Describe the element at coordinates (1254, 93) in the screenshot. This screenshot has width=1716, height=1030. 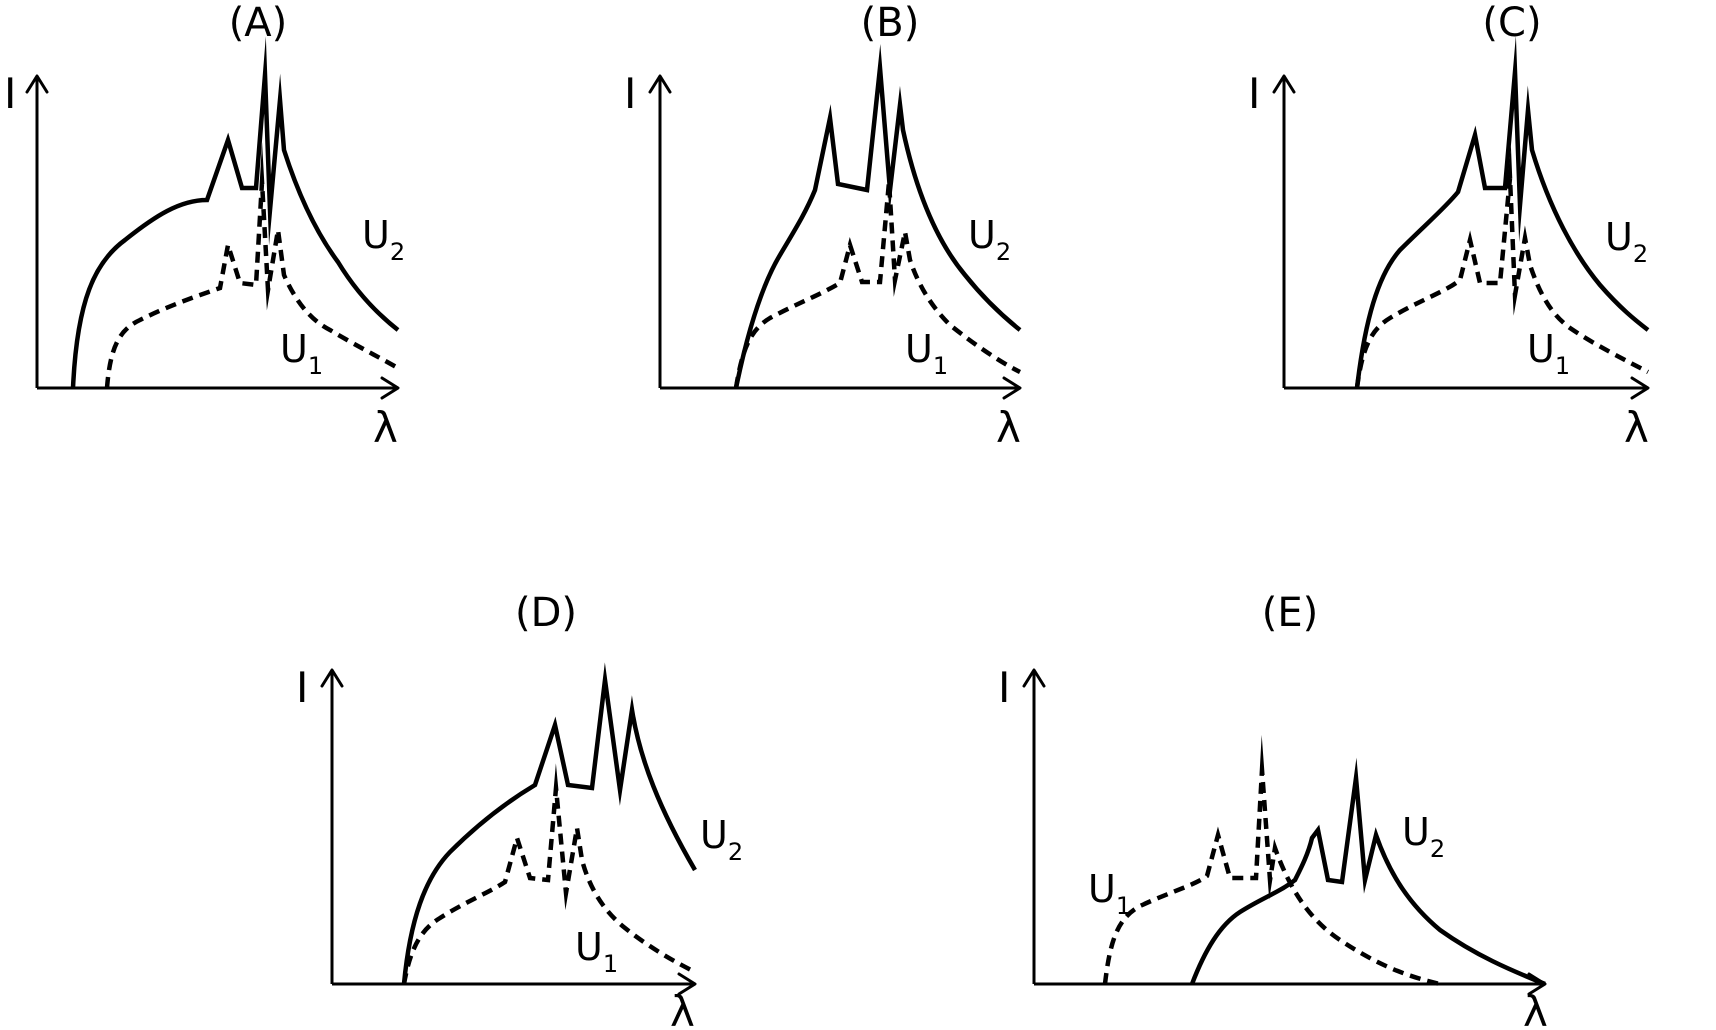
I see `panel-c-y-label: I` at that location.